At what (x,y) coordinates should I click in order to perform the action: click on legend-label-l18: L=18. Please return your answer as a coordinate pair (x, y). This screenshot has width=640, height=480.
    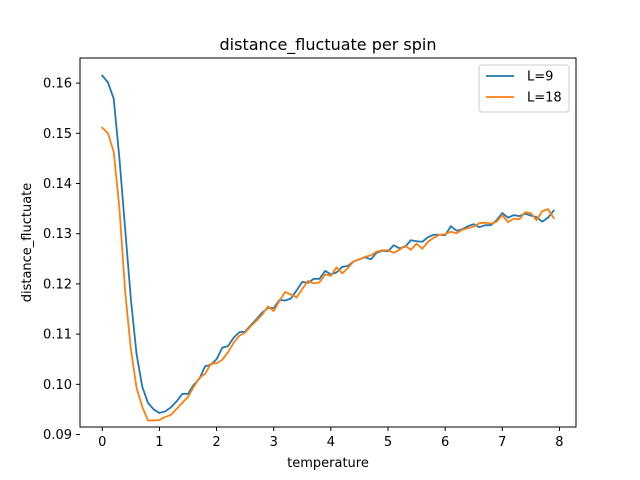
    Looking at the image, I should click on (544, 98).